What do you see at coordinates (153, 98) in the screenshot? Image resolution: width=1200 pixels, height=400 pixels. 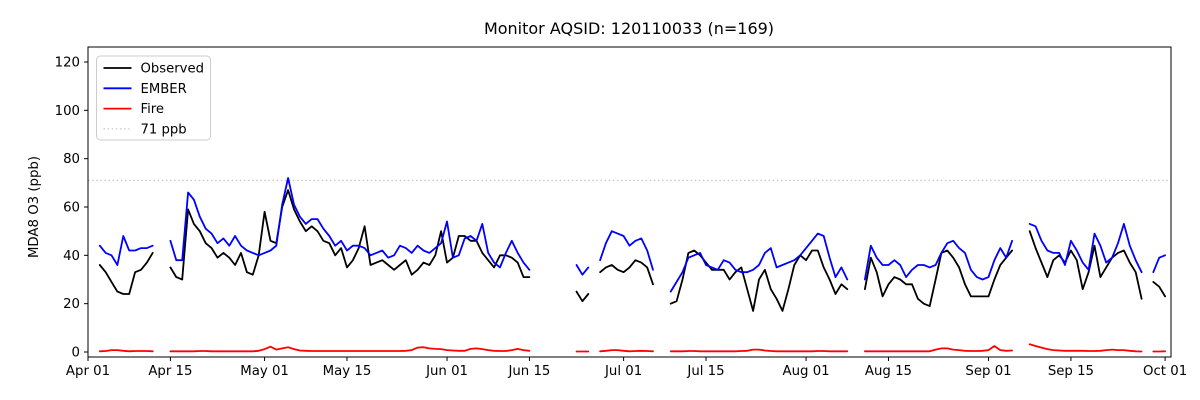 I see `legend-box` at bounding box center [153, 98].